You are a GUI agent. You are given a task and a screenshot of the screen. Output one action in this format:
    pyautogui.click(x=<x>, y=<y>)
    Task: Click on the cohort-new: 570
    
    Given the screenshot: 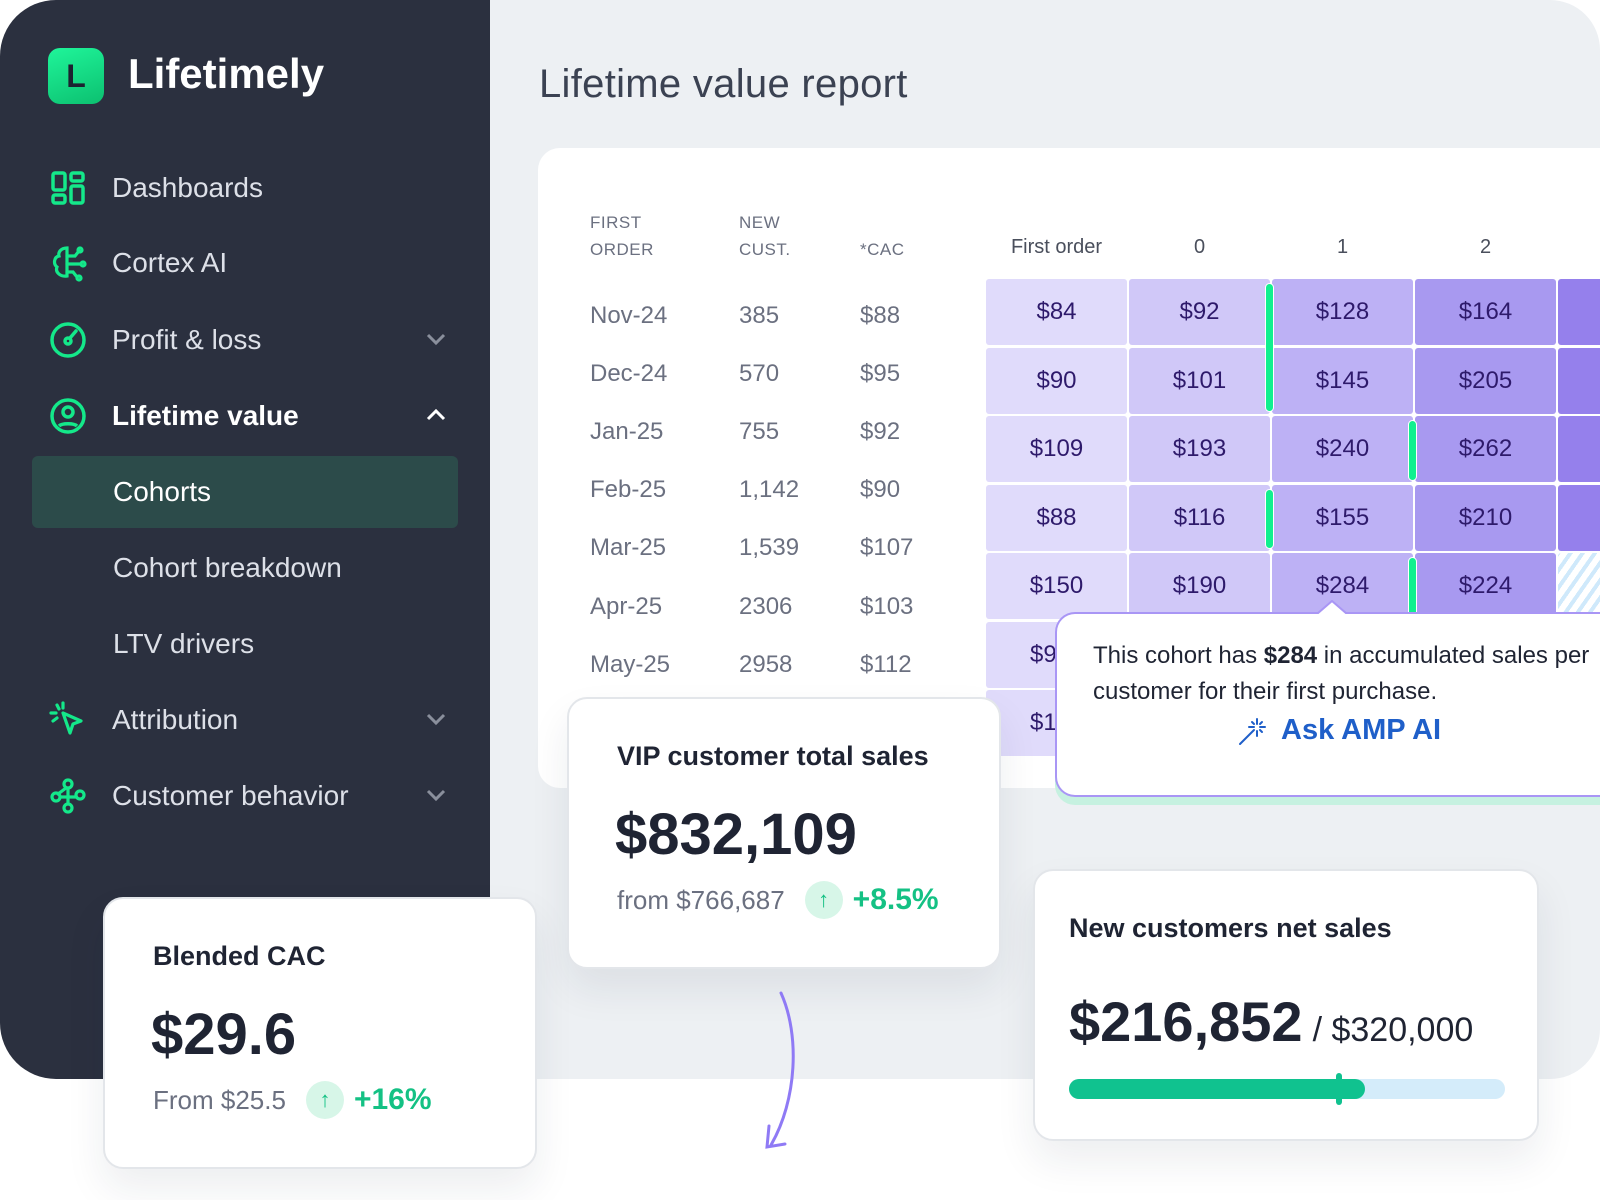 What is the action you would take?
    pyautogui.click(x=759, y=373)
    